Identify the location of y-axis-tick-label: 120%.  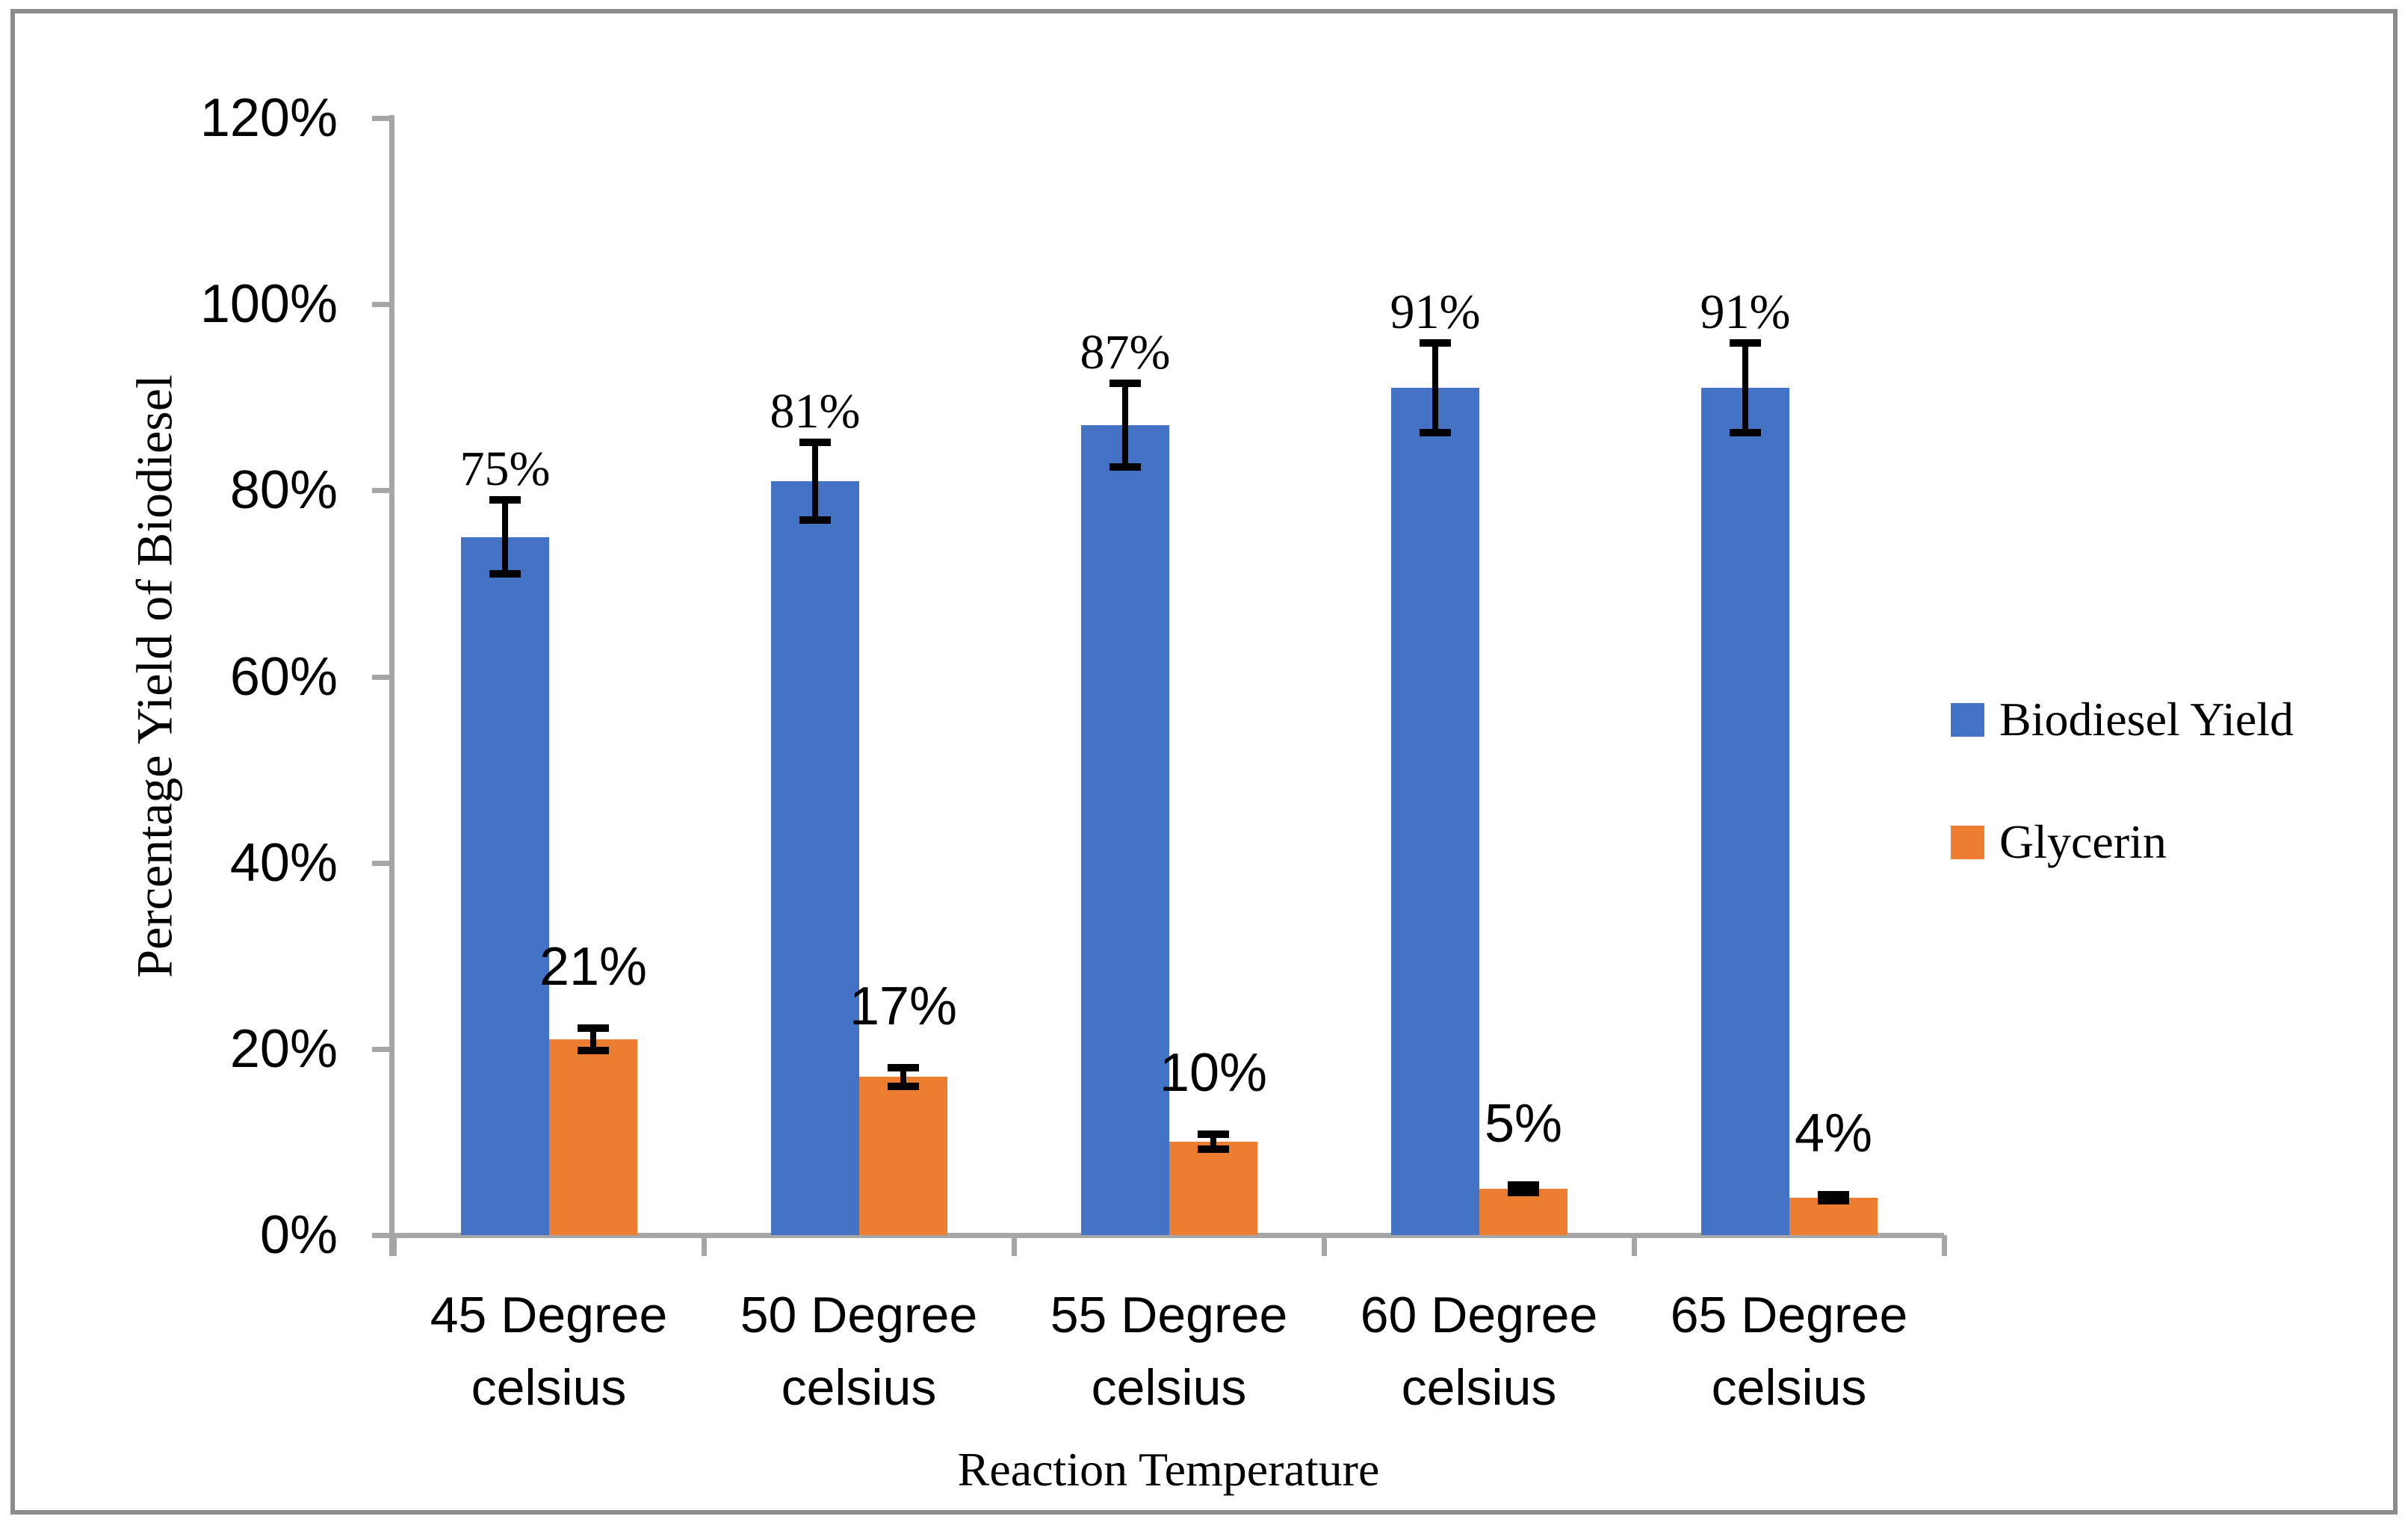
(268, 118).